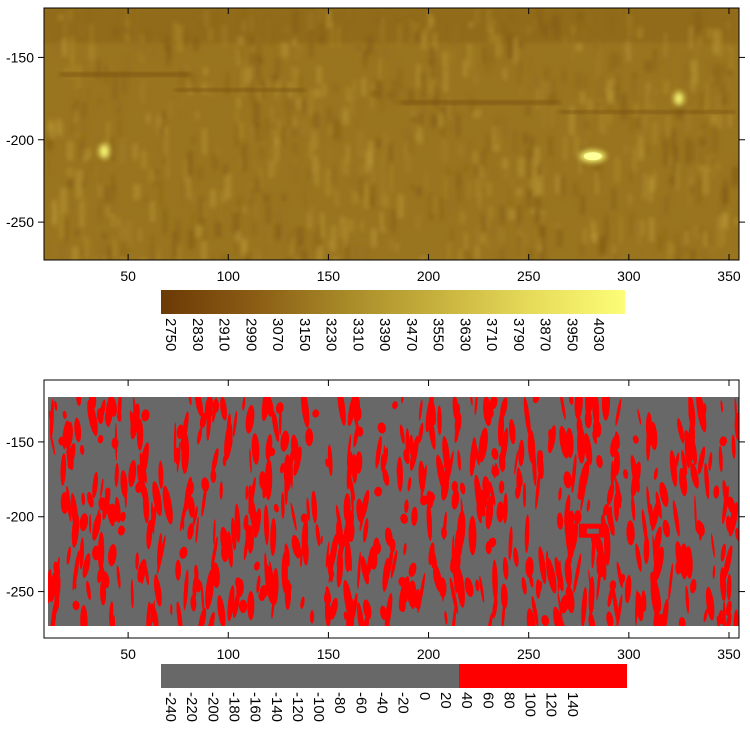 Image resolution: width=750 pixels, height=730 pixels. I want to click on colorbar-label: 2910, so click(224, 334).